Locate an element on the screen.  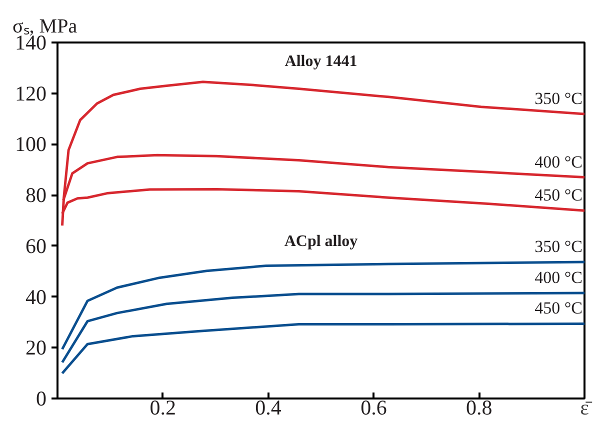
y-tick-label: 100 is located at coordinates (30, 144).